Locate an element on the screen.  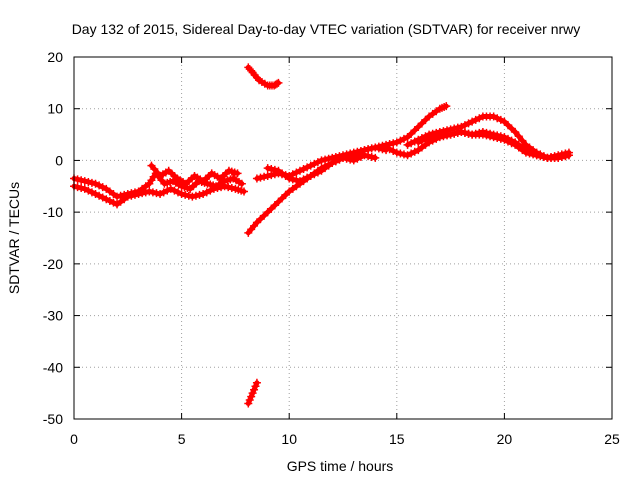
y-tick-label: -20 is located at coordinates (53, 264).